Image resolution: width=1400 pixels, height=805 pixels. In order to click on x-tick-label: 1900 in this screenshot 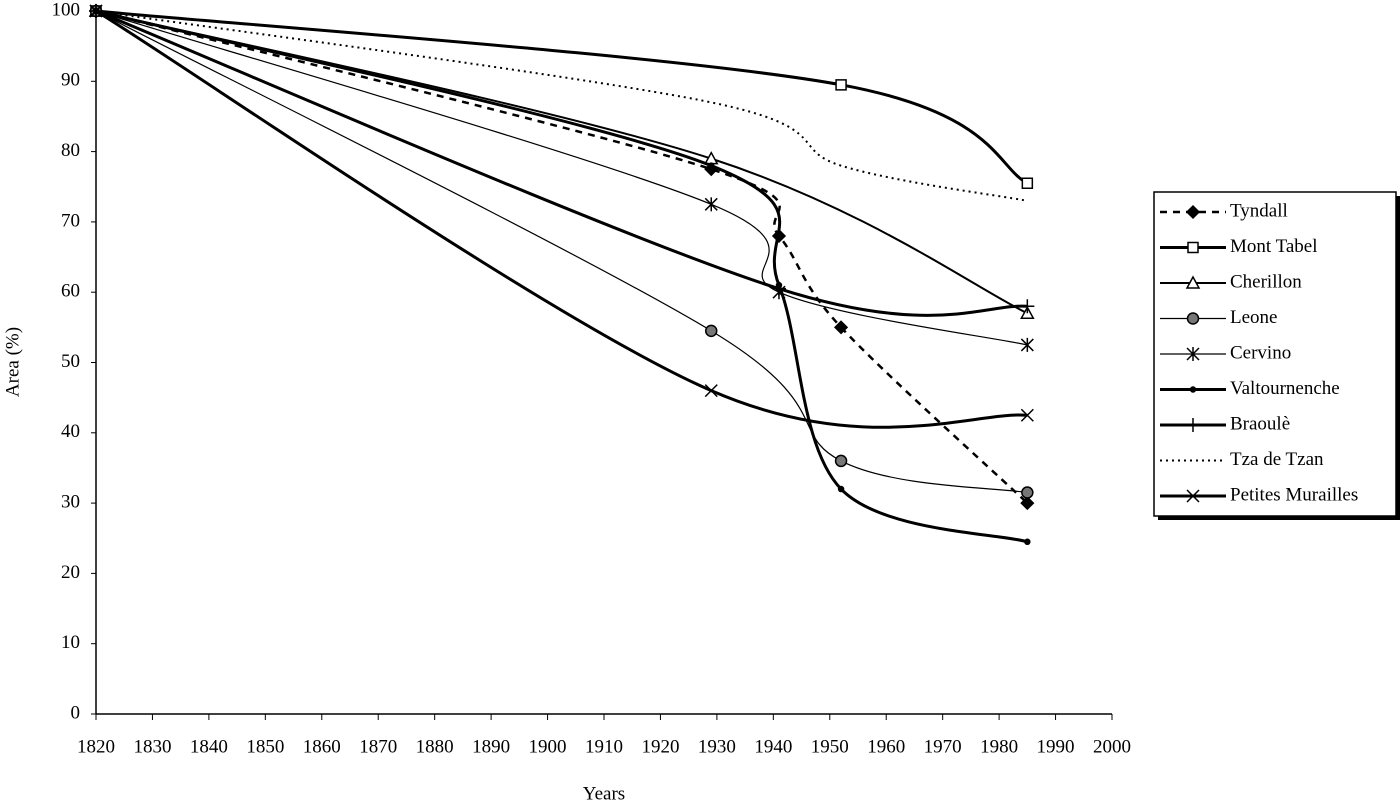, I will do `click(548, 746)`.